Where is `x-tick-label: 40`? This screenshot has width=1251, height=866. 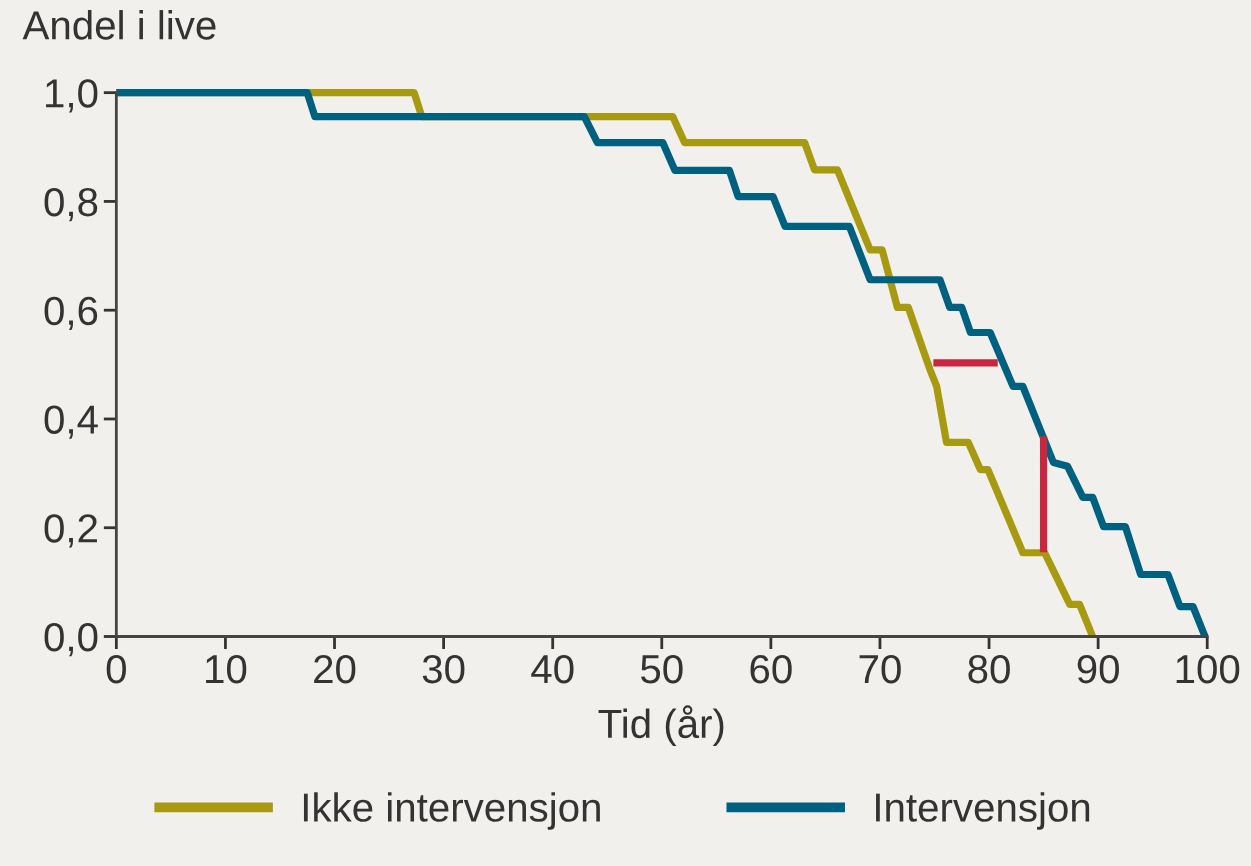
x-tick-label: 40 is located at coordinates (552, 669).